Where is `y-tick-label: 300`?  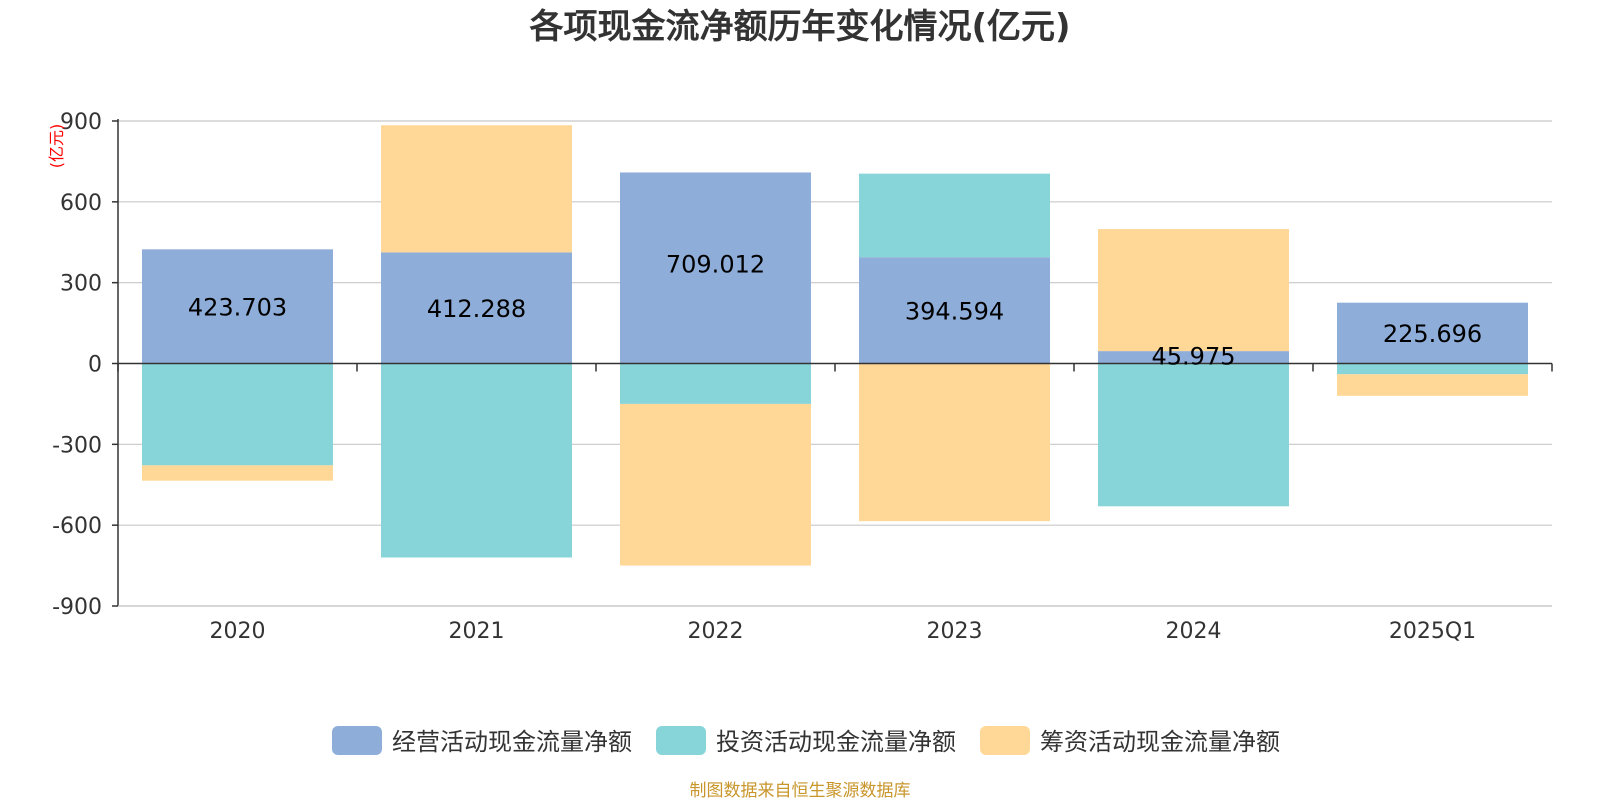
y-tick-label: 300 is located at coordinates (81, 284).